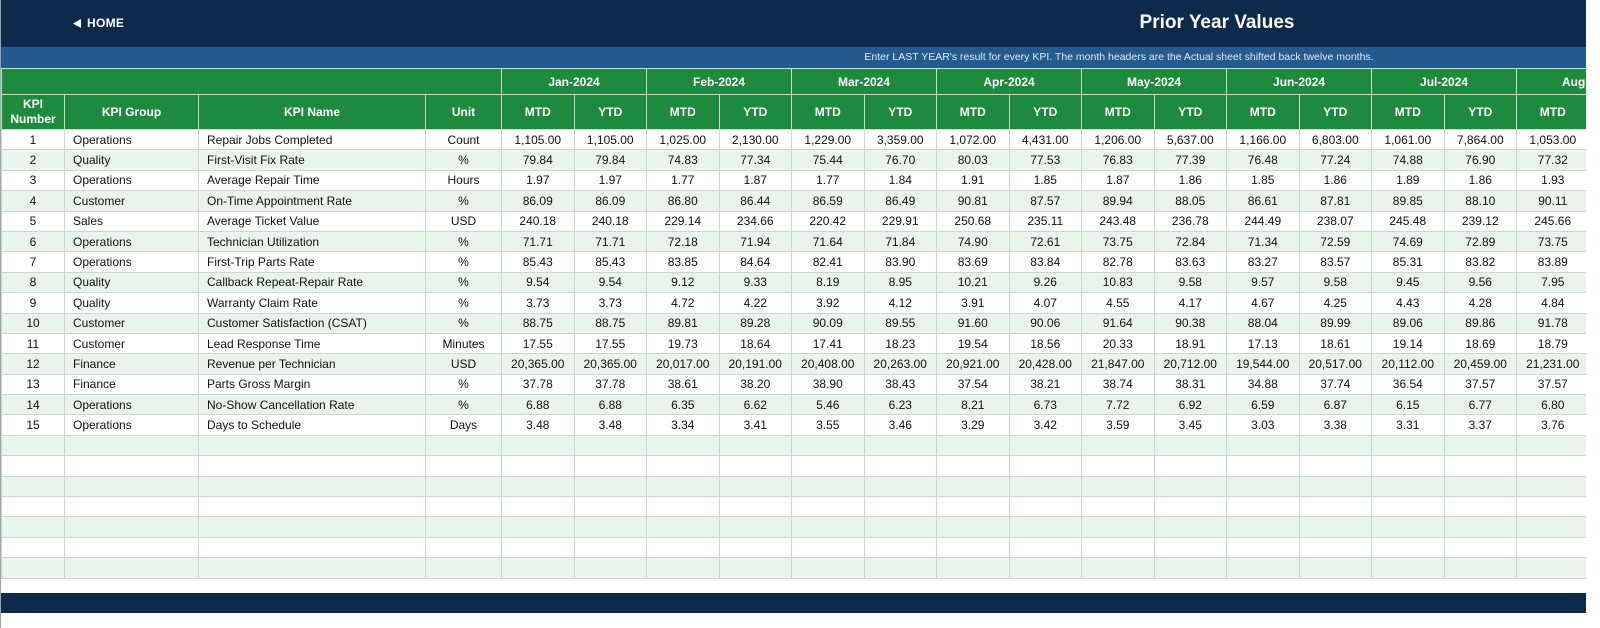  What do you see at coordinates (538, 221) in the screenshot?
I see `value-cell: 240.18` at bounding box center [538, 221].